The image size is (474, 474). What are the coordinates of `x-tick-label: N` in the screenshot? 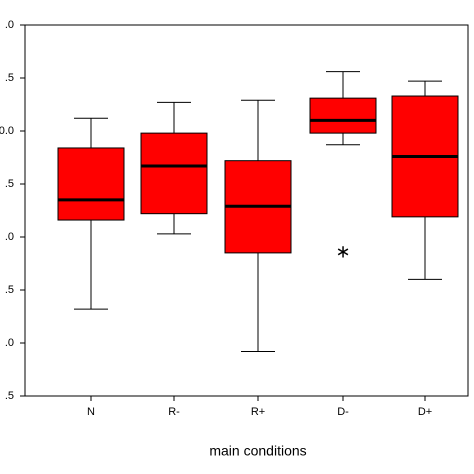 It's located at (91, 412).